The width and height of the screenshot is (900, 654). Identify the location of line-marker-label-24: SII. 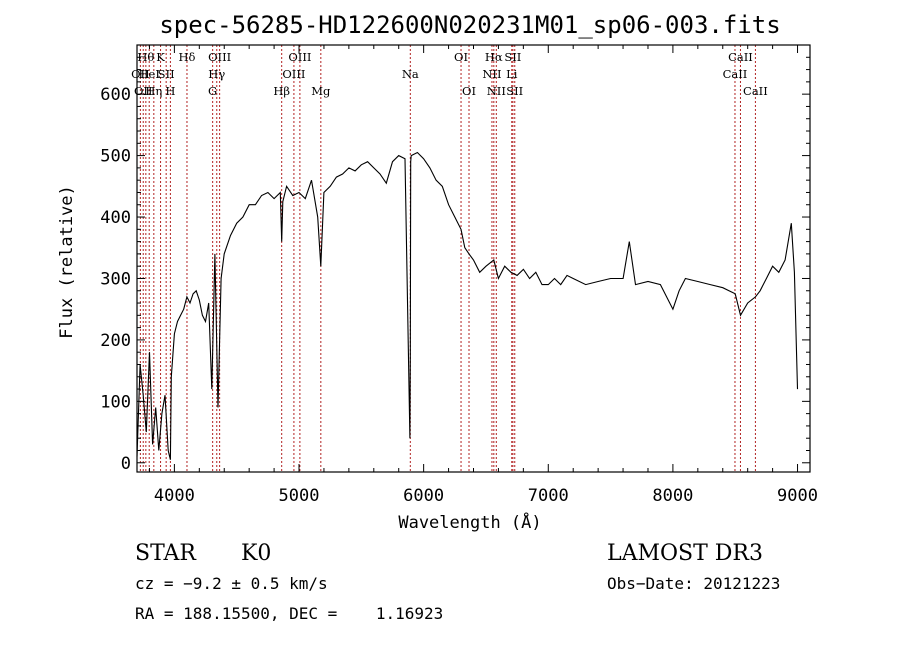
(514, 91).